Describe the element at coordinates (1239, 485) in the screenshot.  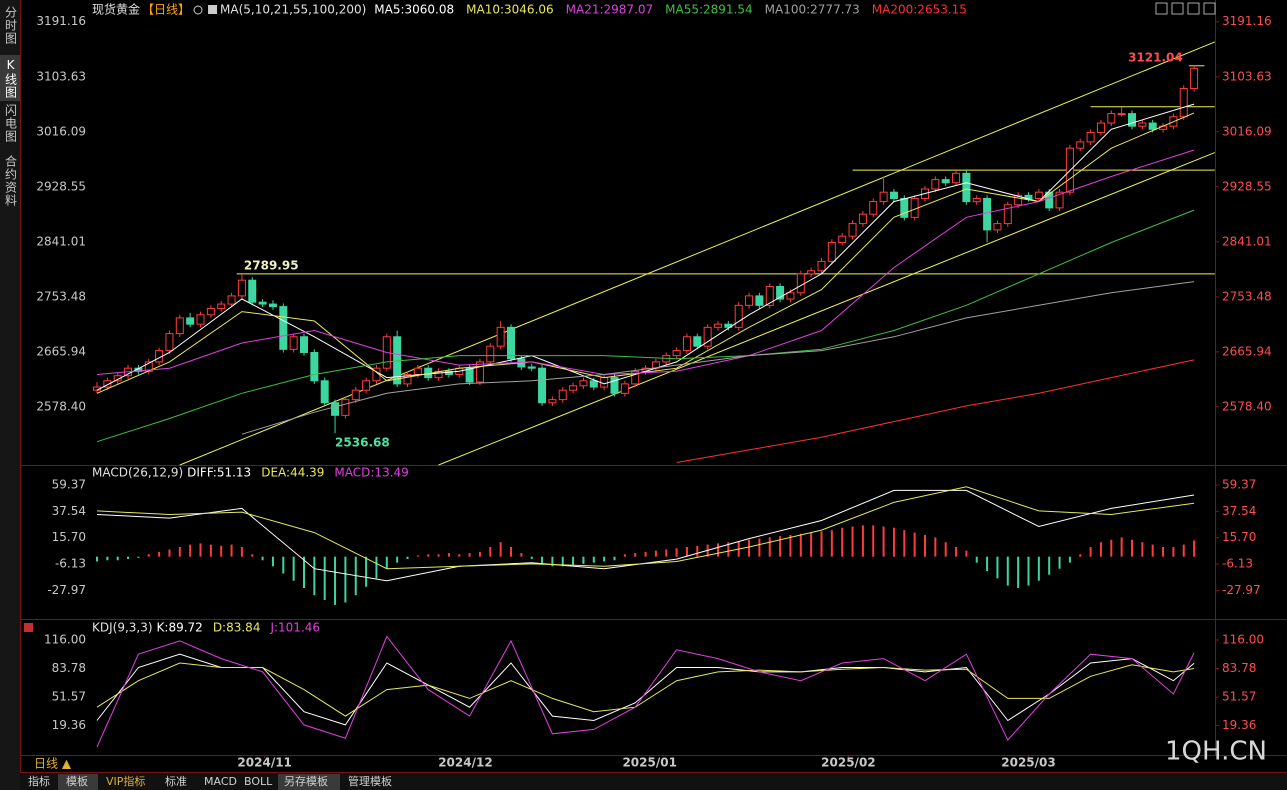
I see `y-tick-label: 59.37` at that location.